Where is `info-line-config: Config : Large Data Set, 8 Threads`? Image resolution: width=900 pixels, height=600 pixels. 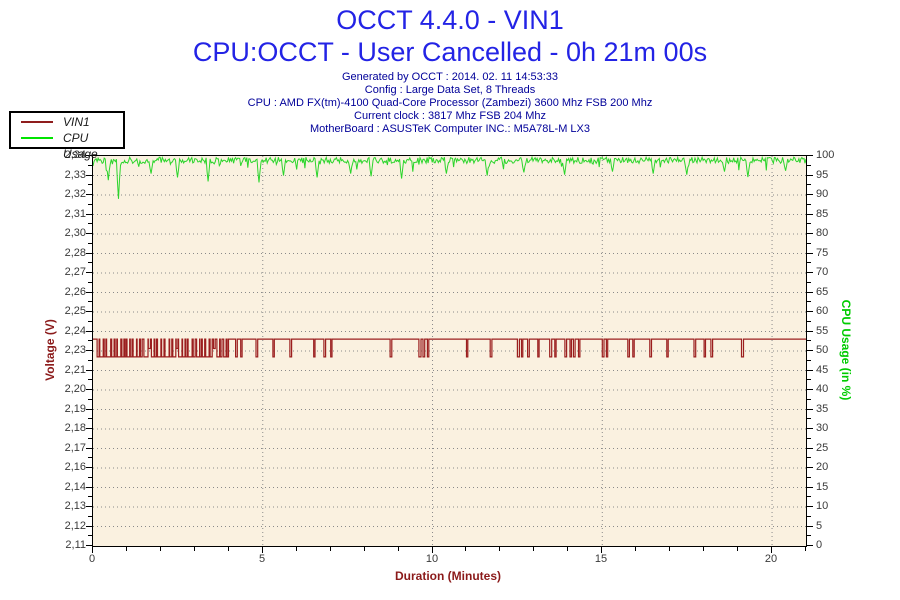 info-line-config: Config : Large Data Set, 8 Threads is located at coordinates (450, 90).